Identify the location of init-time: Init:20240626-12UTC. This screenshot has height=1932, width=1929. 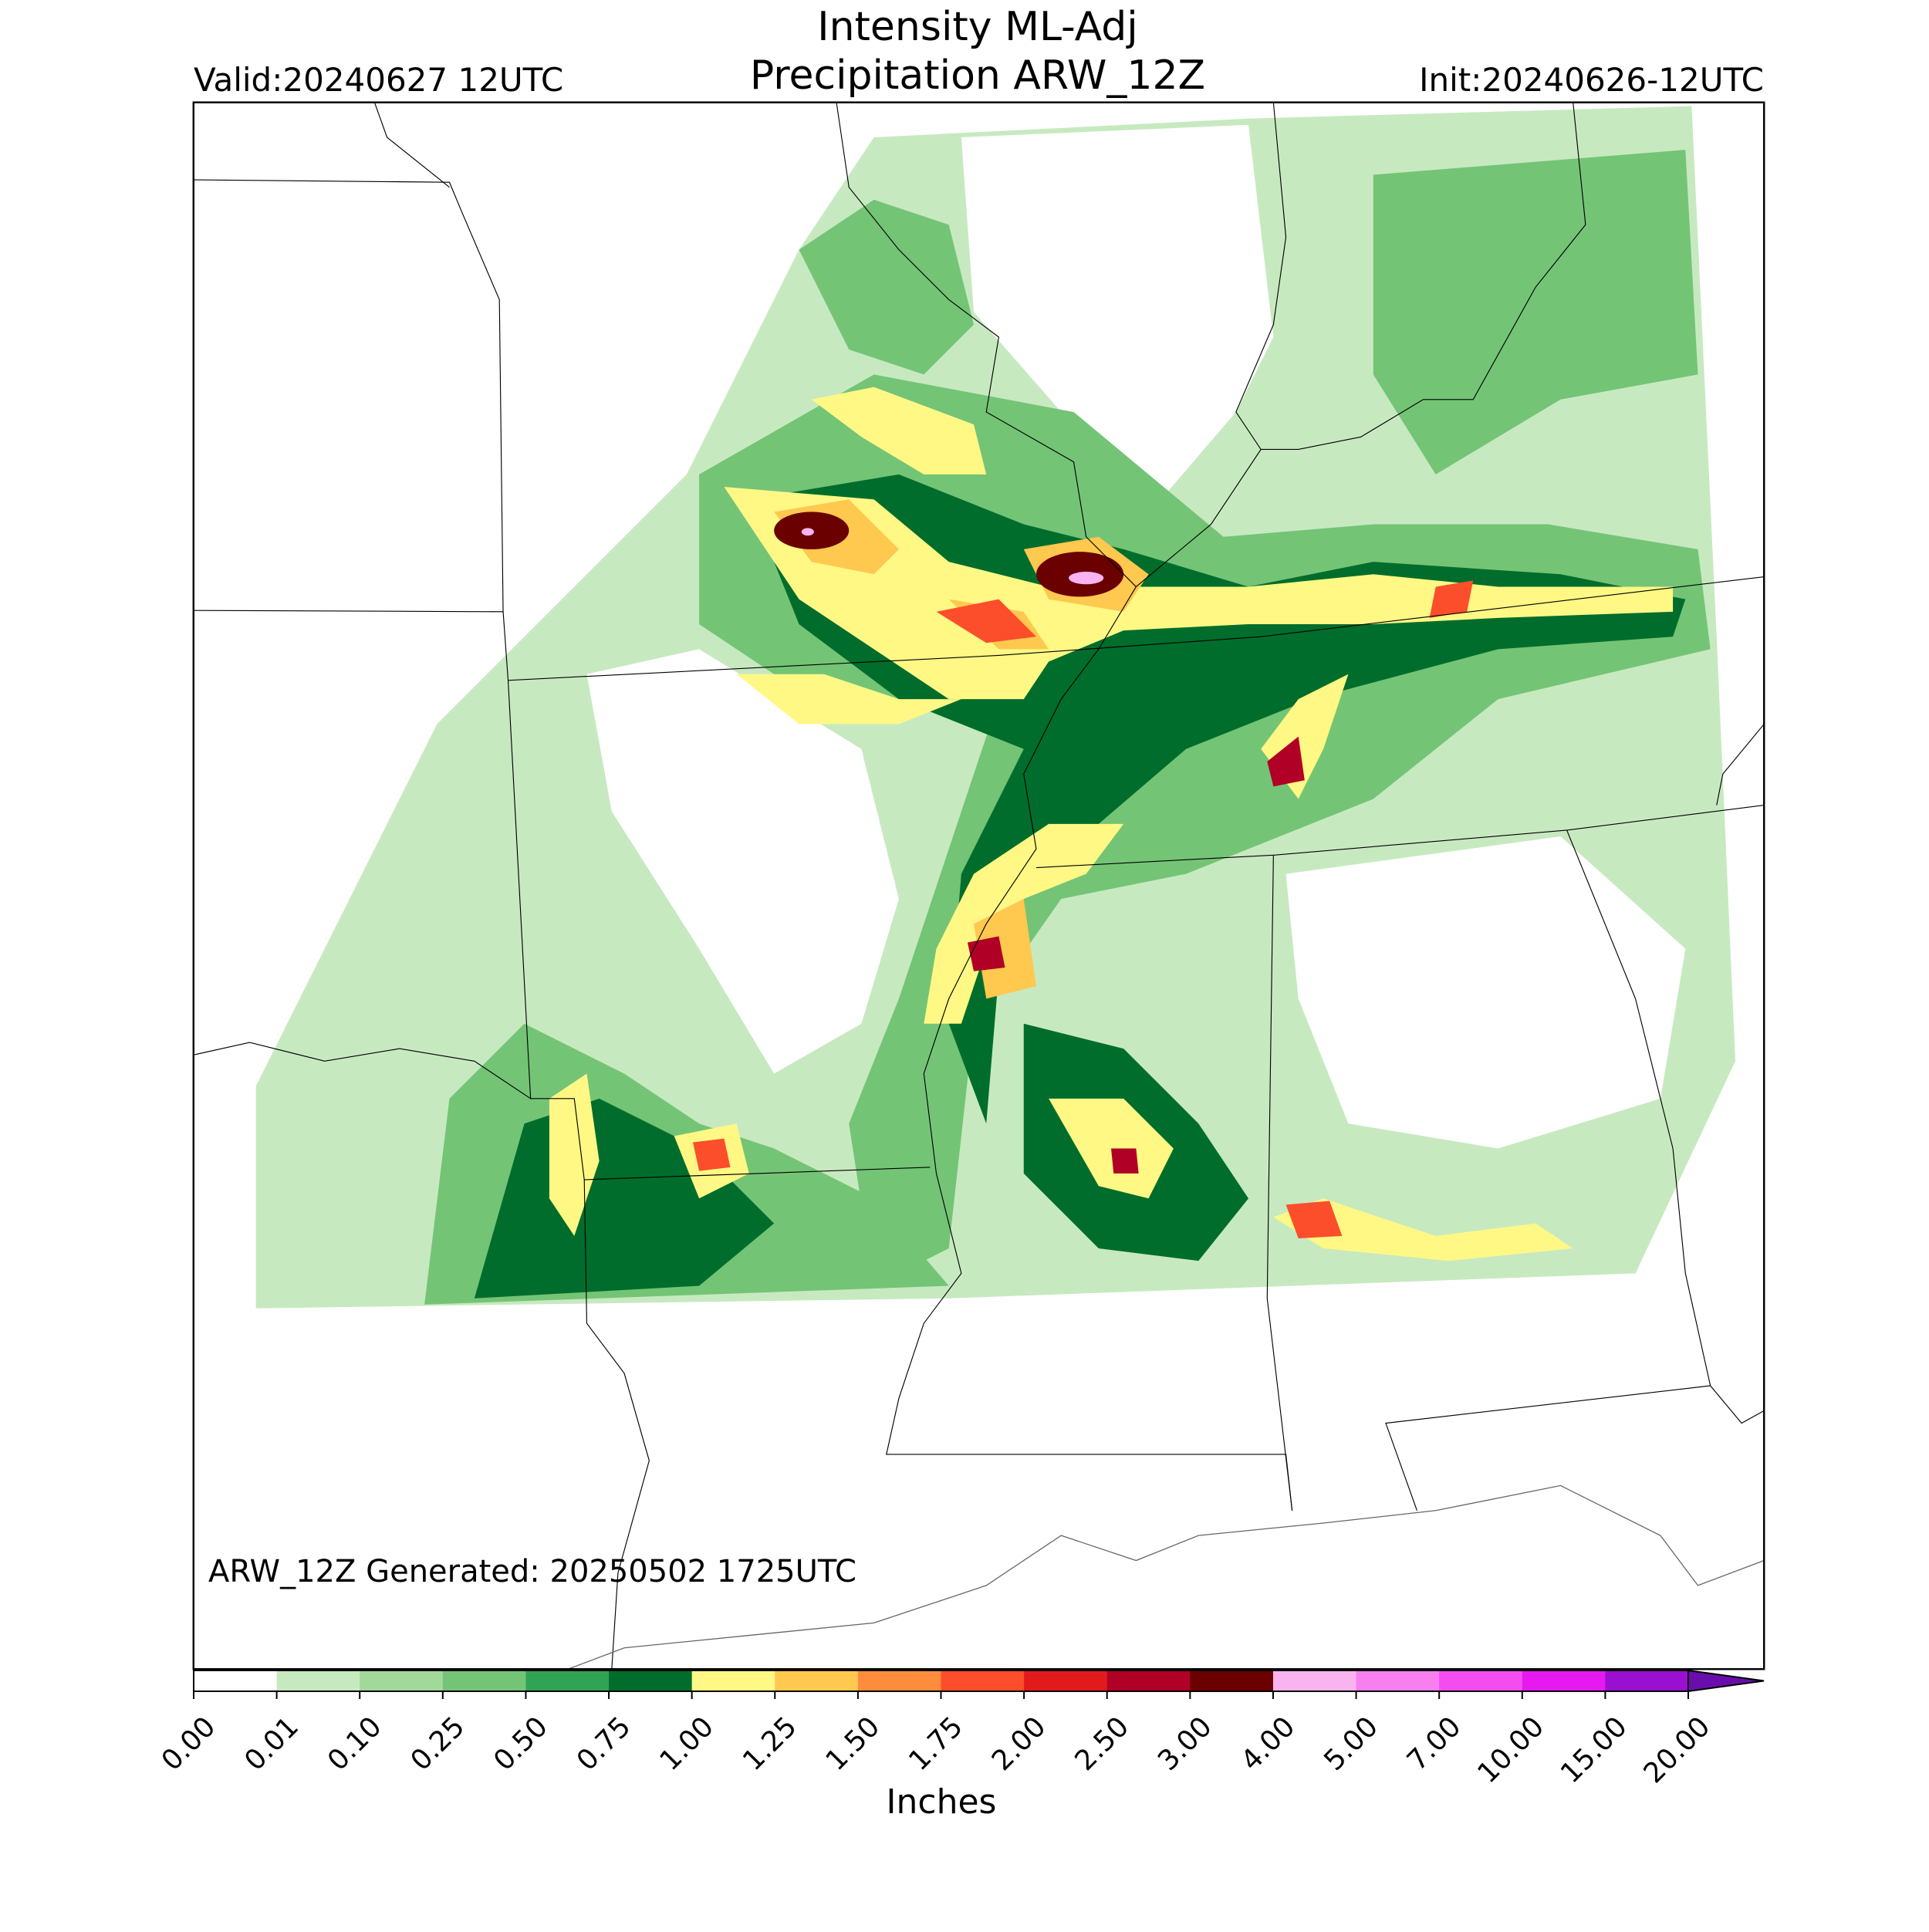
(1591, 80).